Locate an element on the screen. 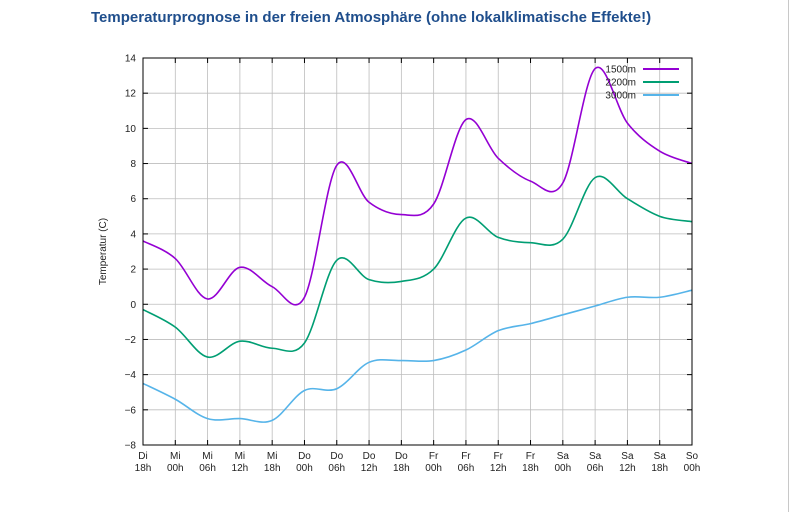  y-tick-label: 10 is located at coordinates (131, 129).